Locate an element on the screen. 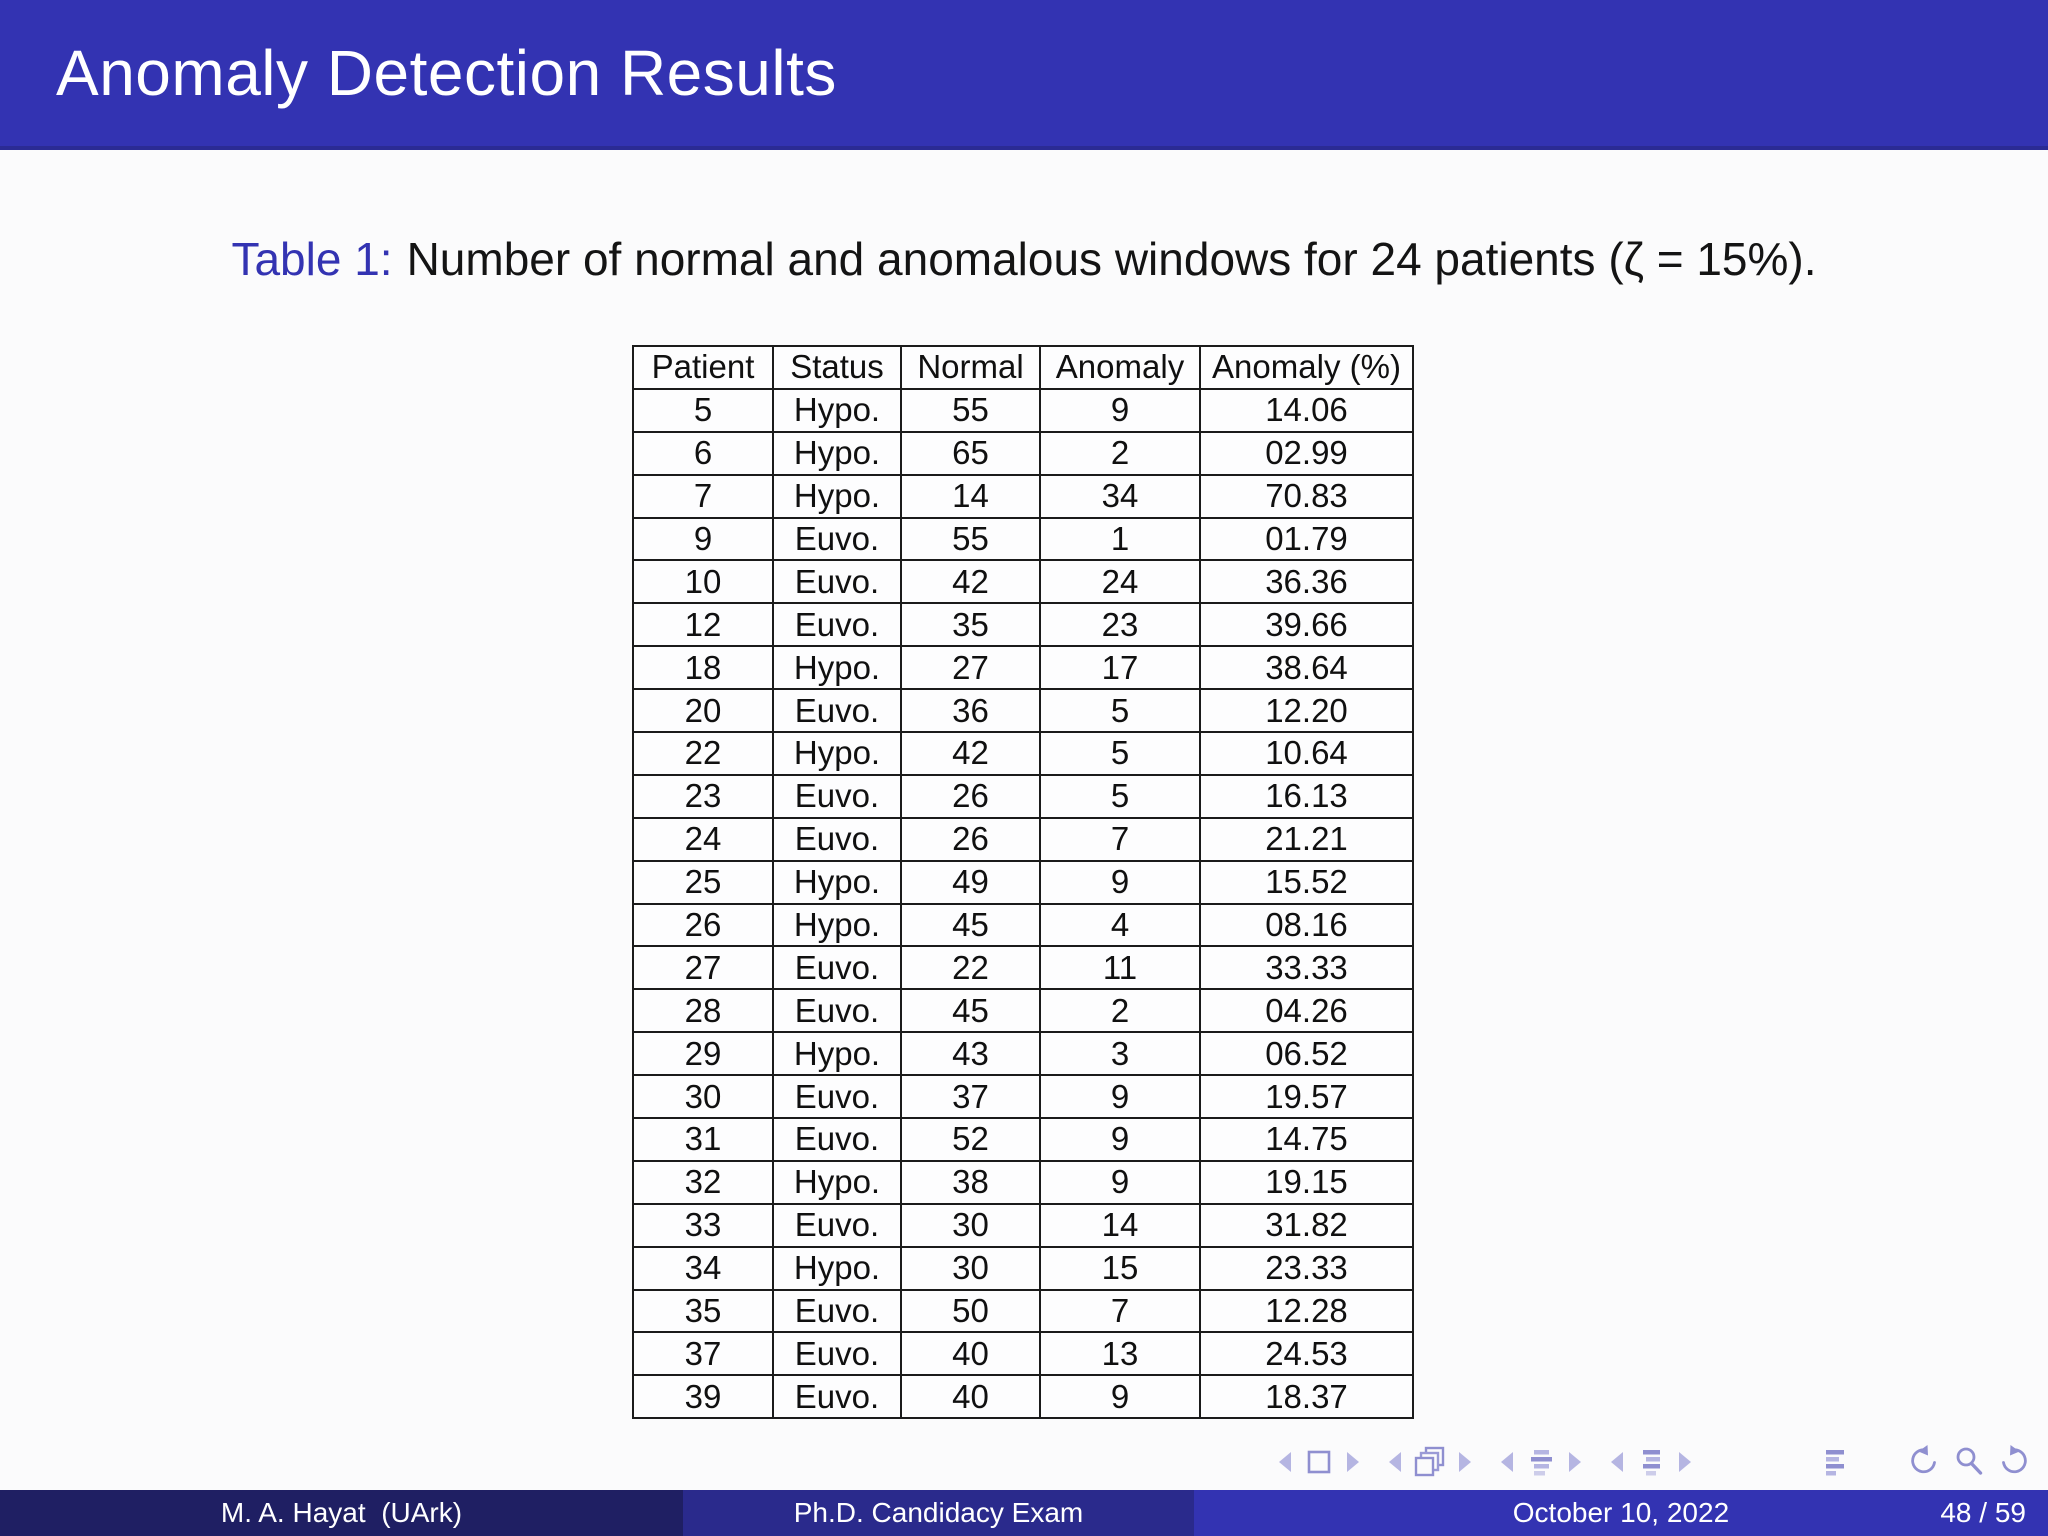 The height and width of the screenshot is (1536, 2048). table-cell: 43 is located at coordinates (970, 1054).